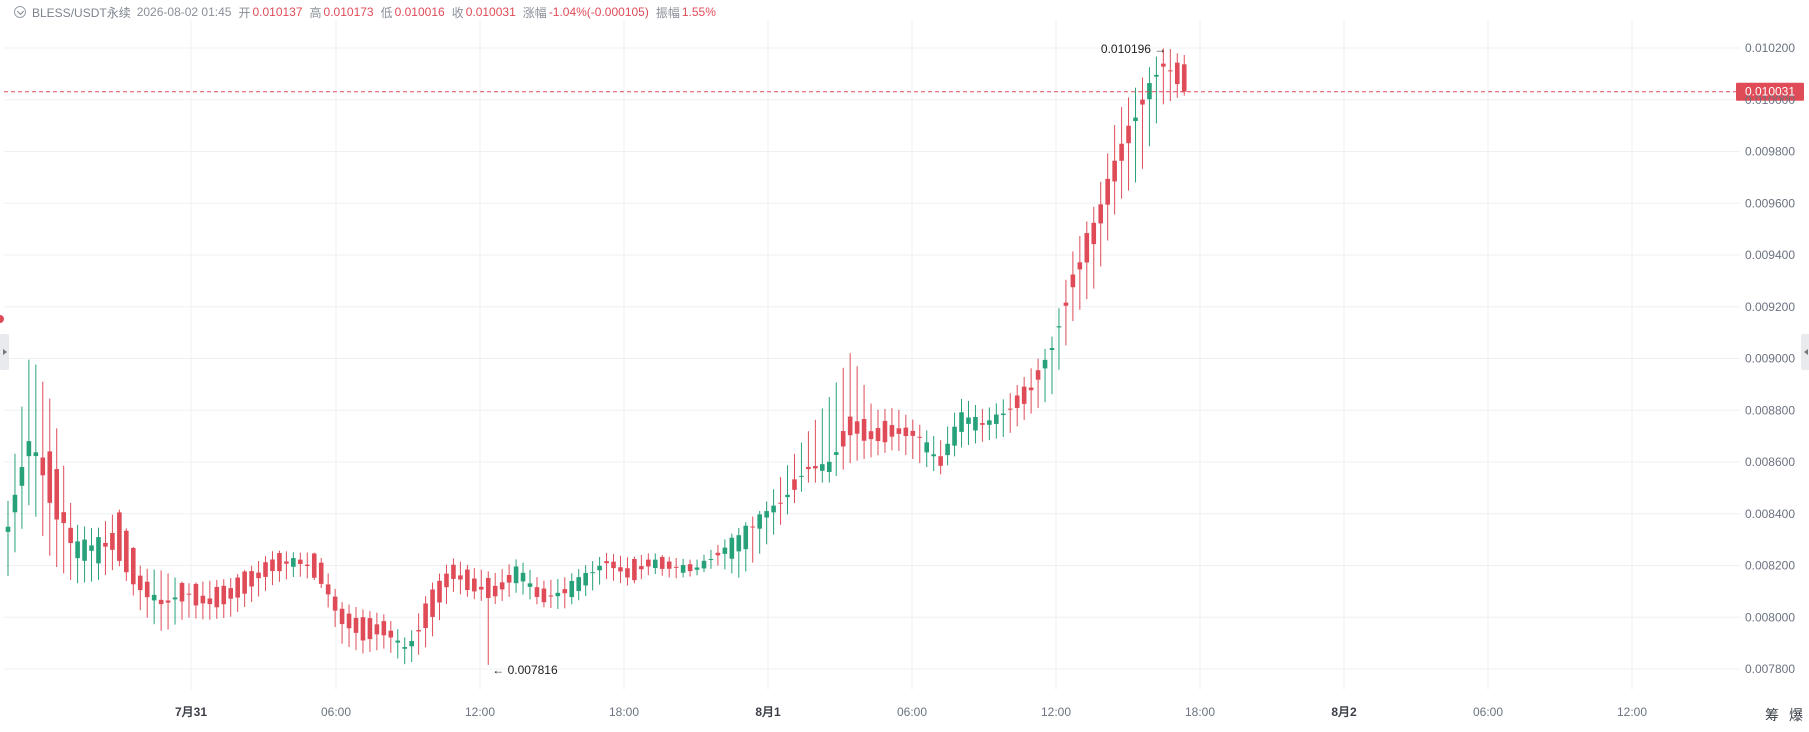 The width and height of the screenshot is (1809, 732). Describe the element at coordinates (4, 352) in the screenshot. I see `left-panel-toggle` at that location.